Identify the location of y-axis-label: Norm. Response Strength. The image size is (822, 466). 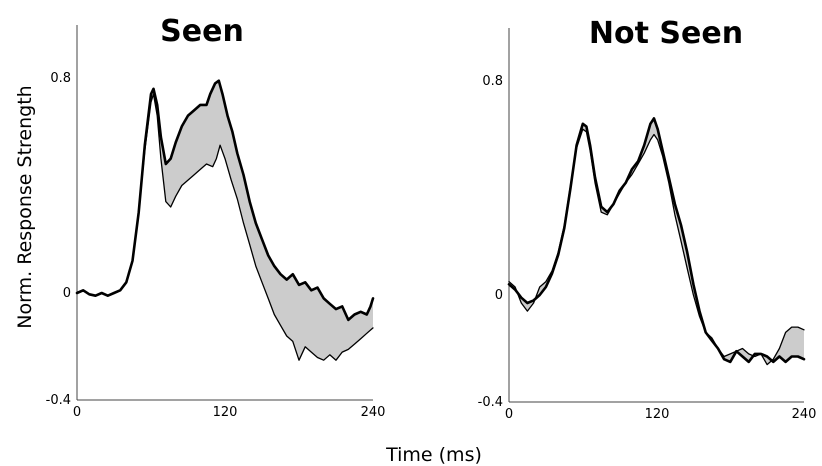
(25, 206).